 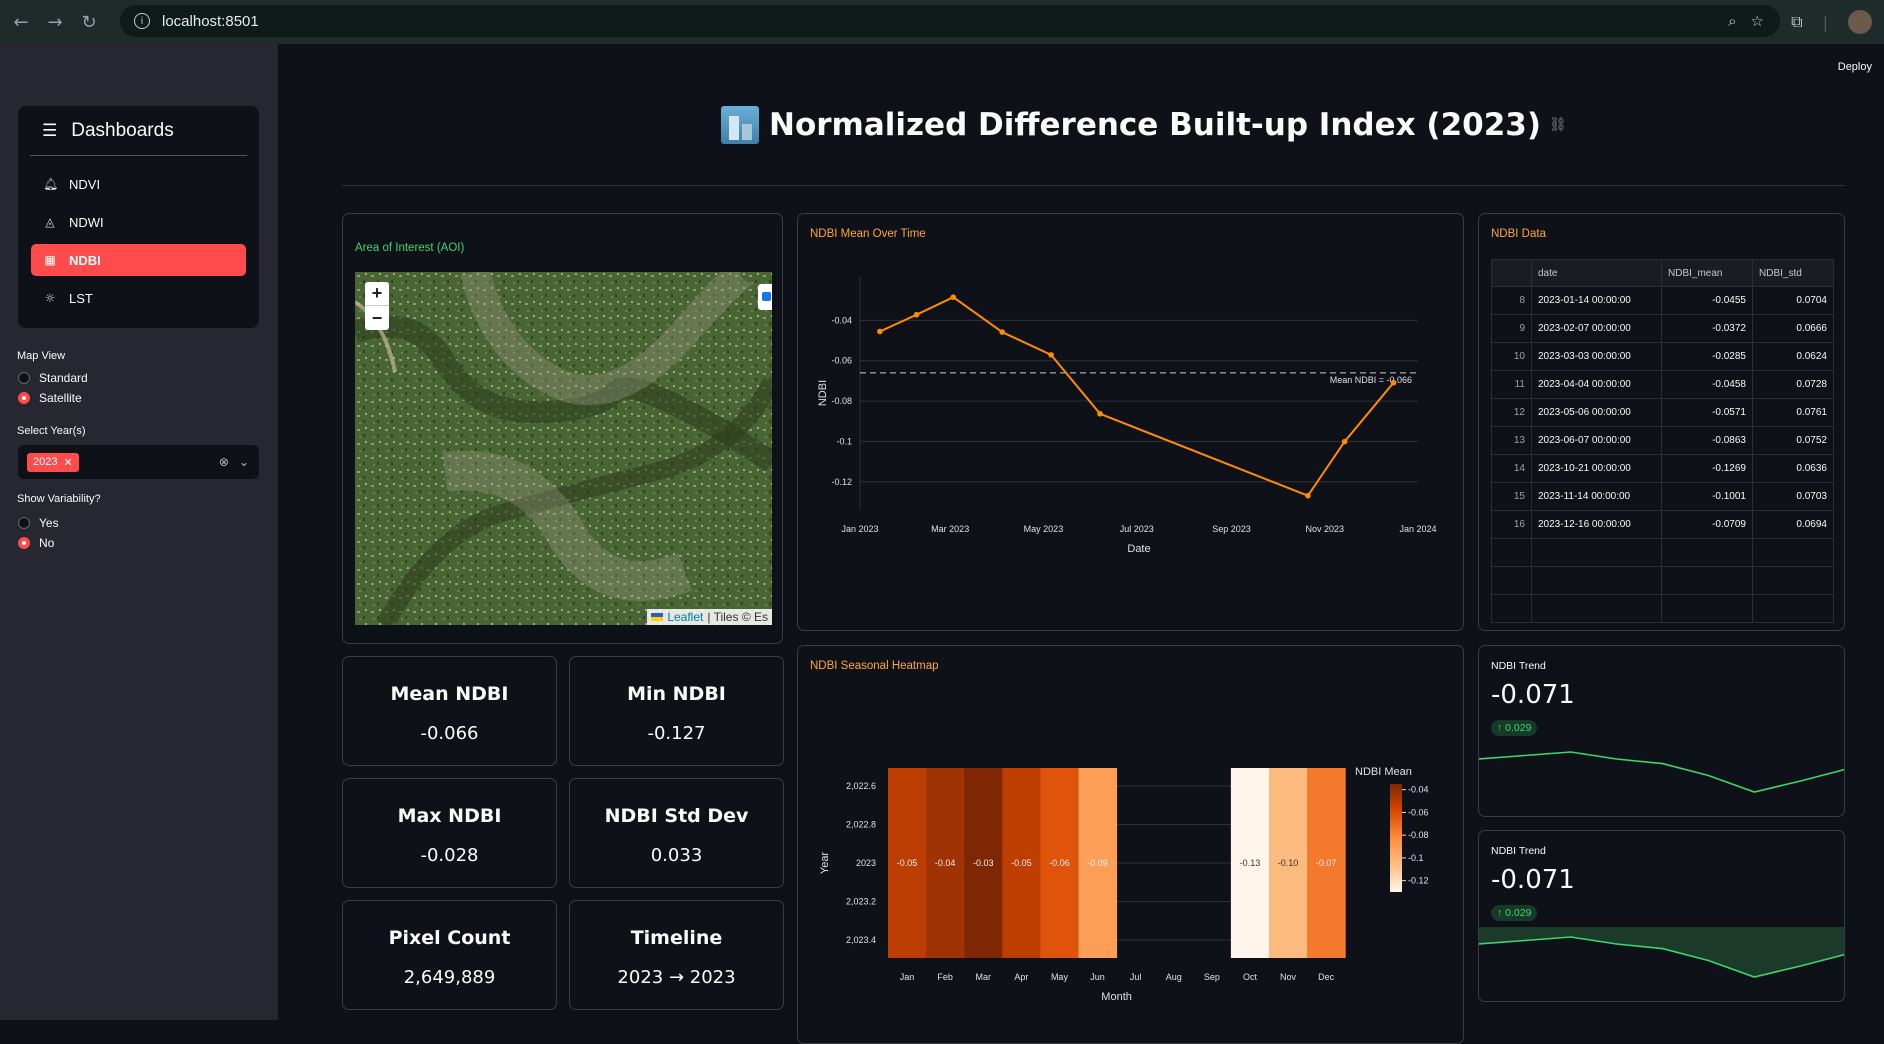 What do you see at coordinates (21, 22) in the screenshot?
I see `back-icon: ←` at bounding box center [21, 22].